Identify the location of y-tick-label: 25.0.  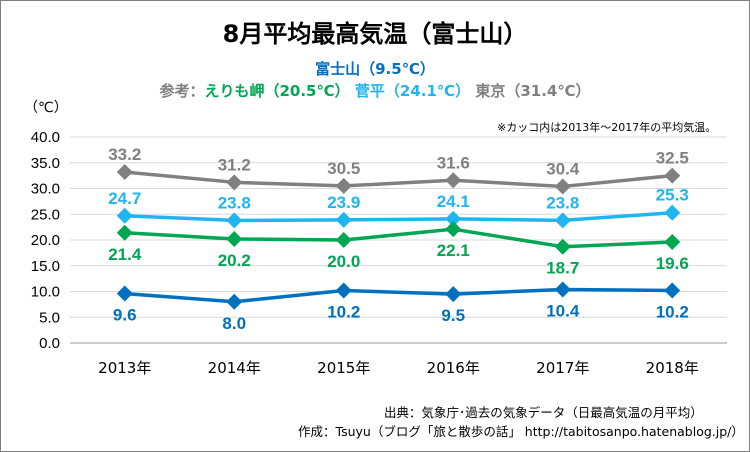
(45, 214).